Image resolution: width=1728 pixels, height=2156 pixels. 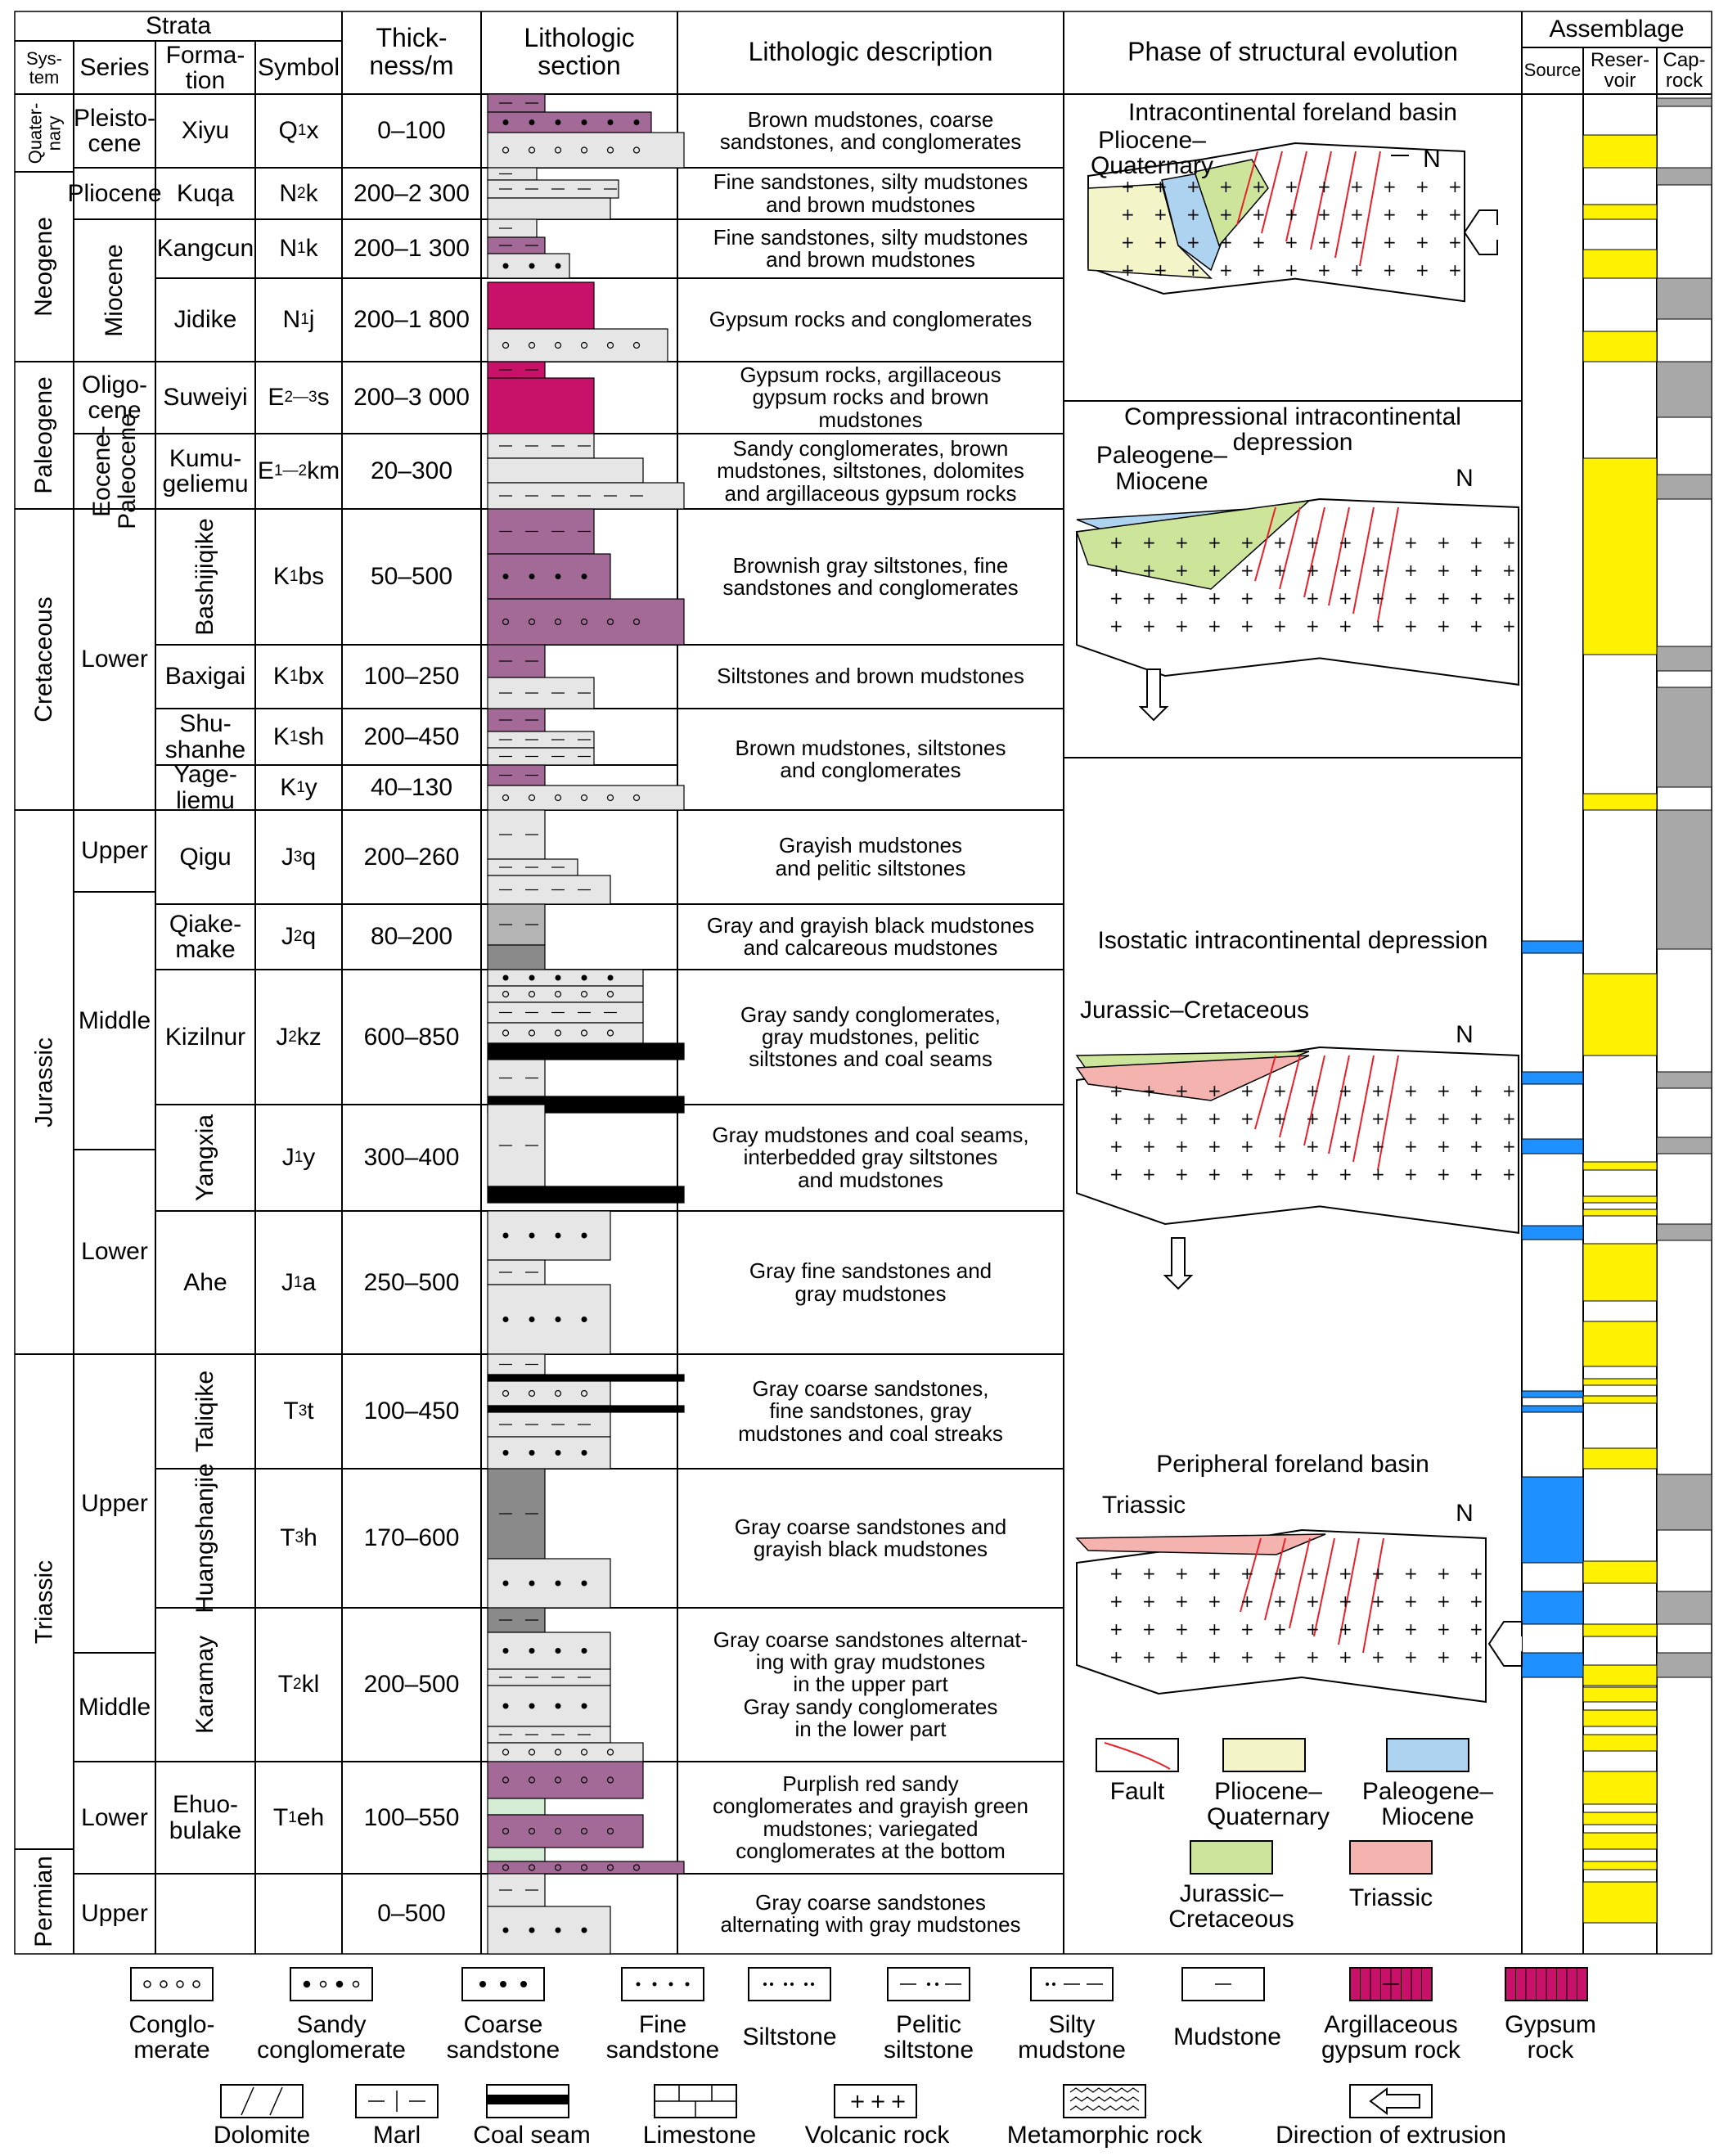 I want to click on thickness-value: 0–100, so click(x=412, y=131).